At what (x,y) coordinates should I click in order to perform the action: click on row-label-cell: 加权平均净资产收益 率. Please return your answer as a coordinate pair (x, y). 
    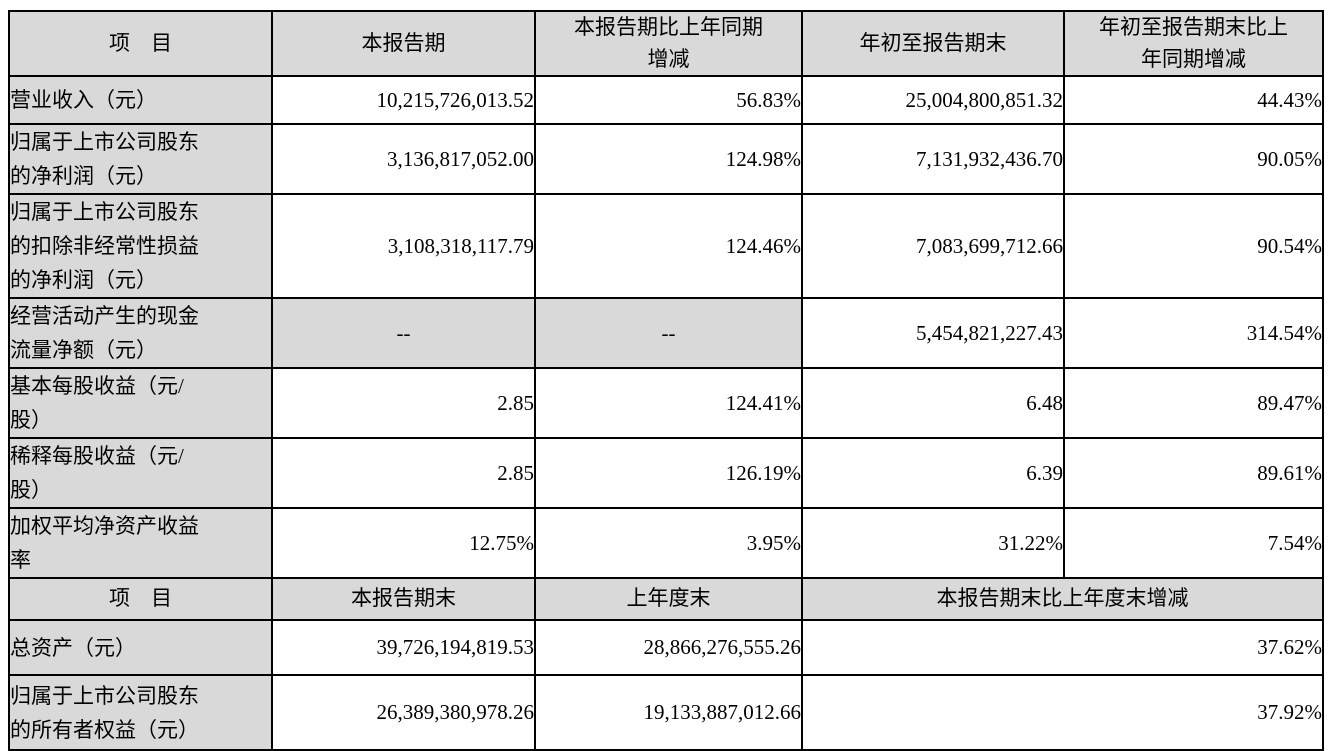
    Looking at the image, I should click on (140, 543).